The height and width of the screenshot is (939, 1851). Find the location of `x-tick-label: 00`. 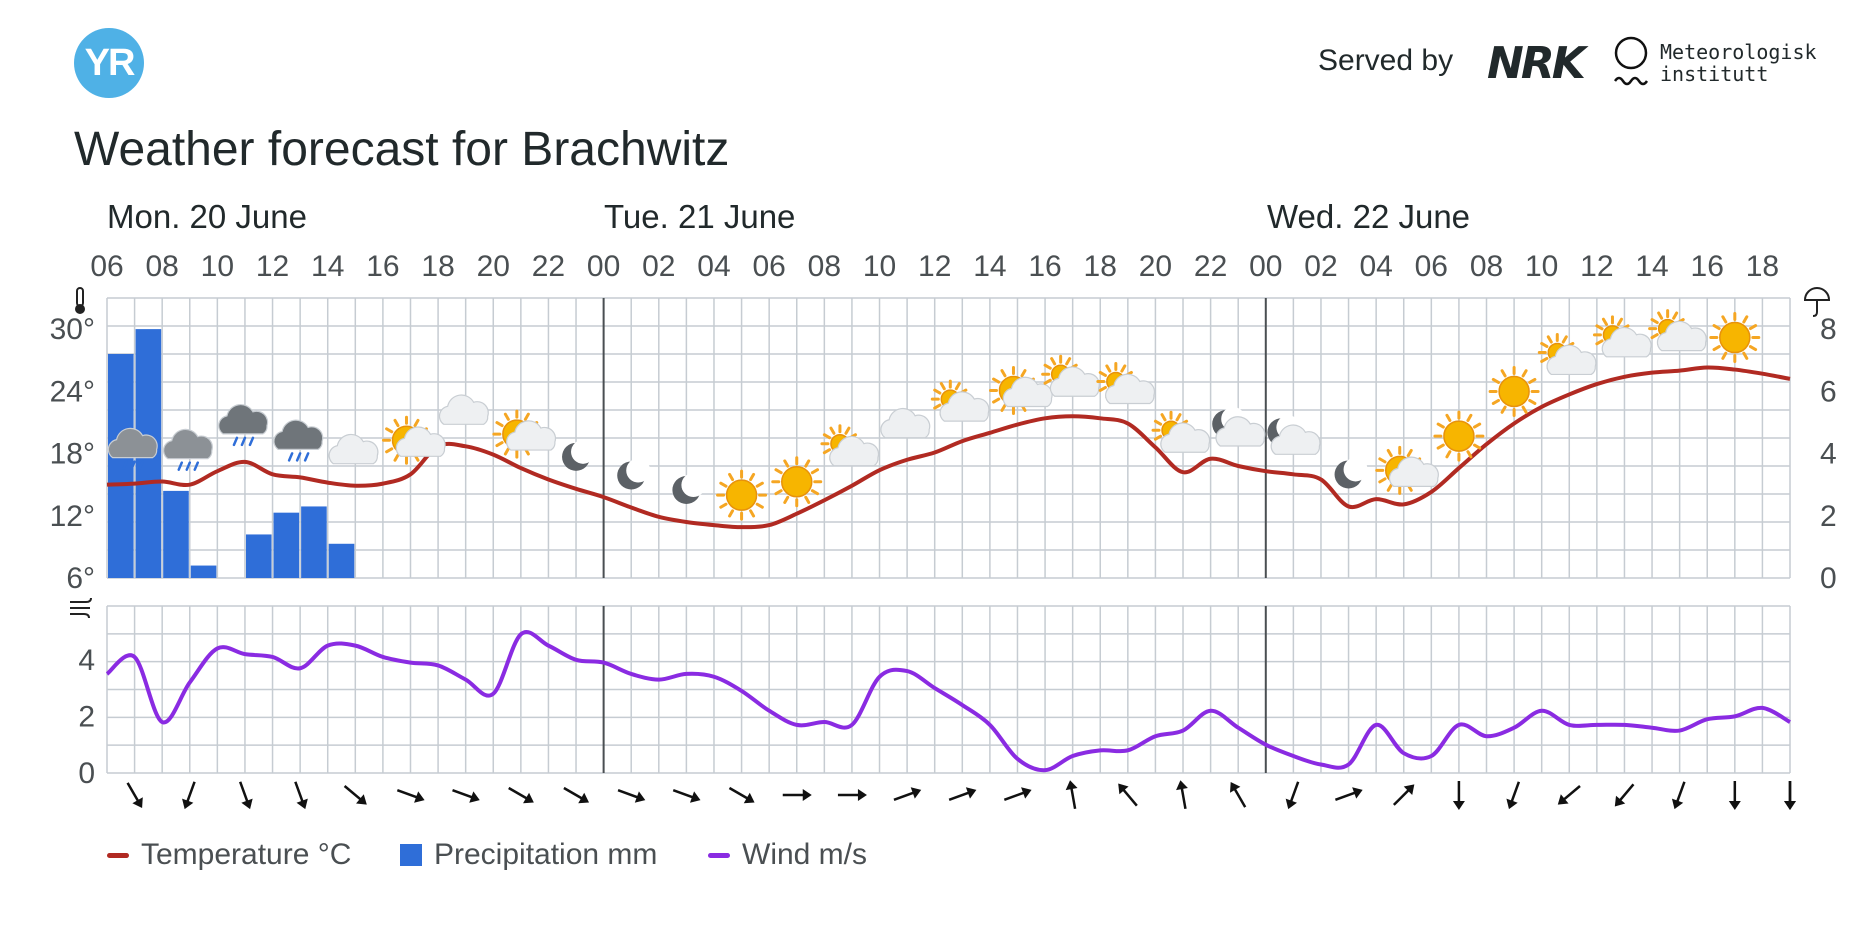

x-tick-label: 00 is located at coordinates (1265, 266).